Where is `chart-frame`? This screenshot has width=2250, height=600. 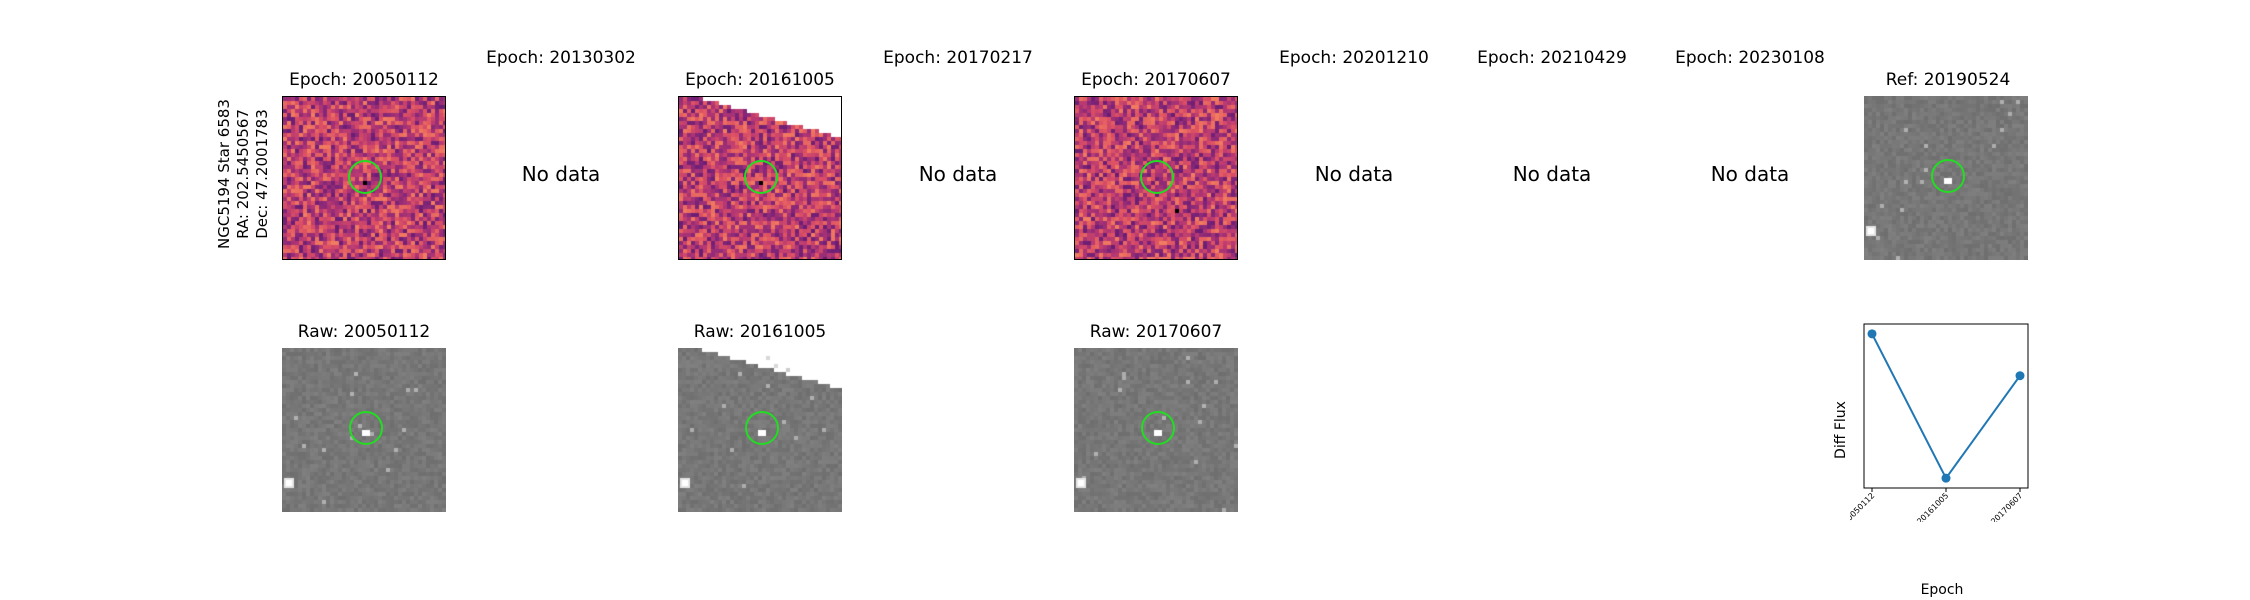
chart-frame is located at coordinates (1946, 406).